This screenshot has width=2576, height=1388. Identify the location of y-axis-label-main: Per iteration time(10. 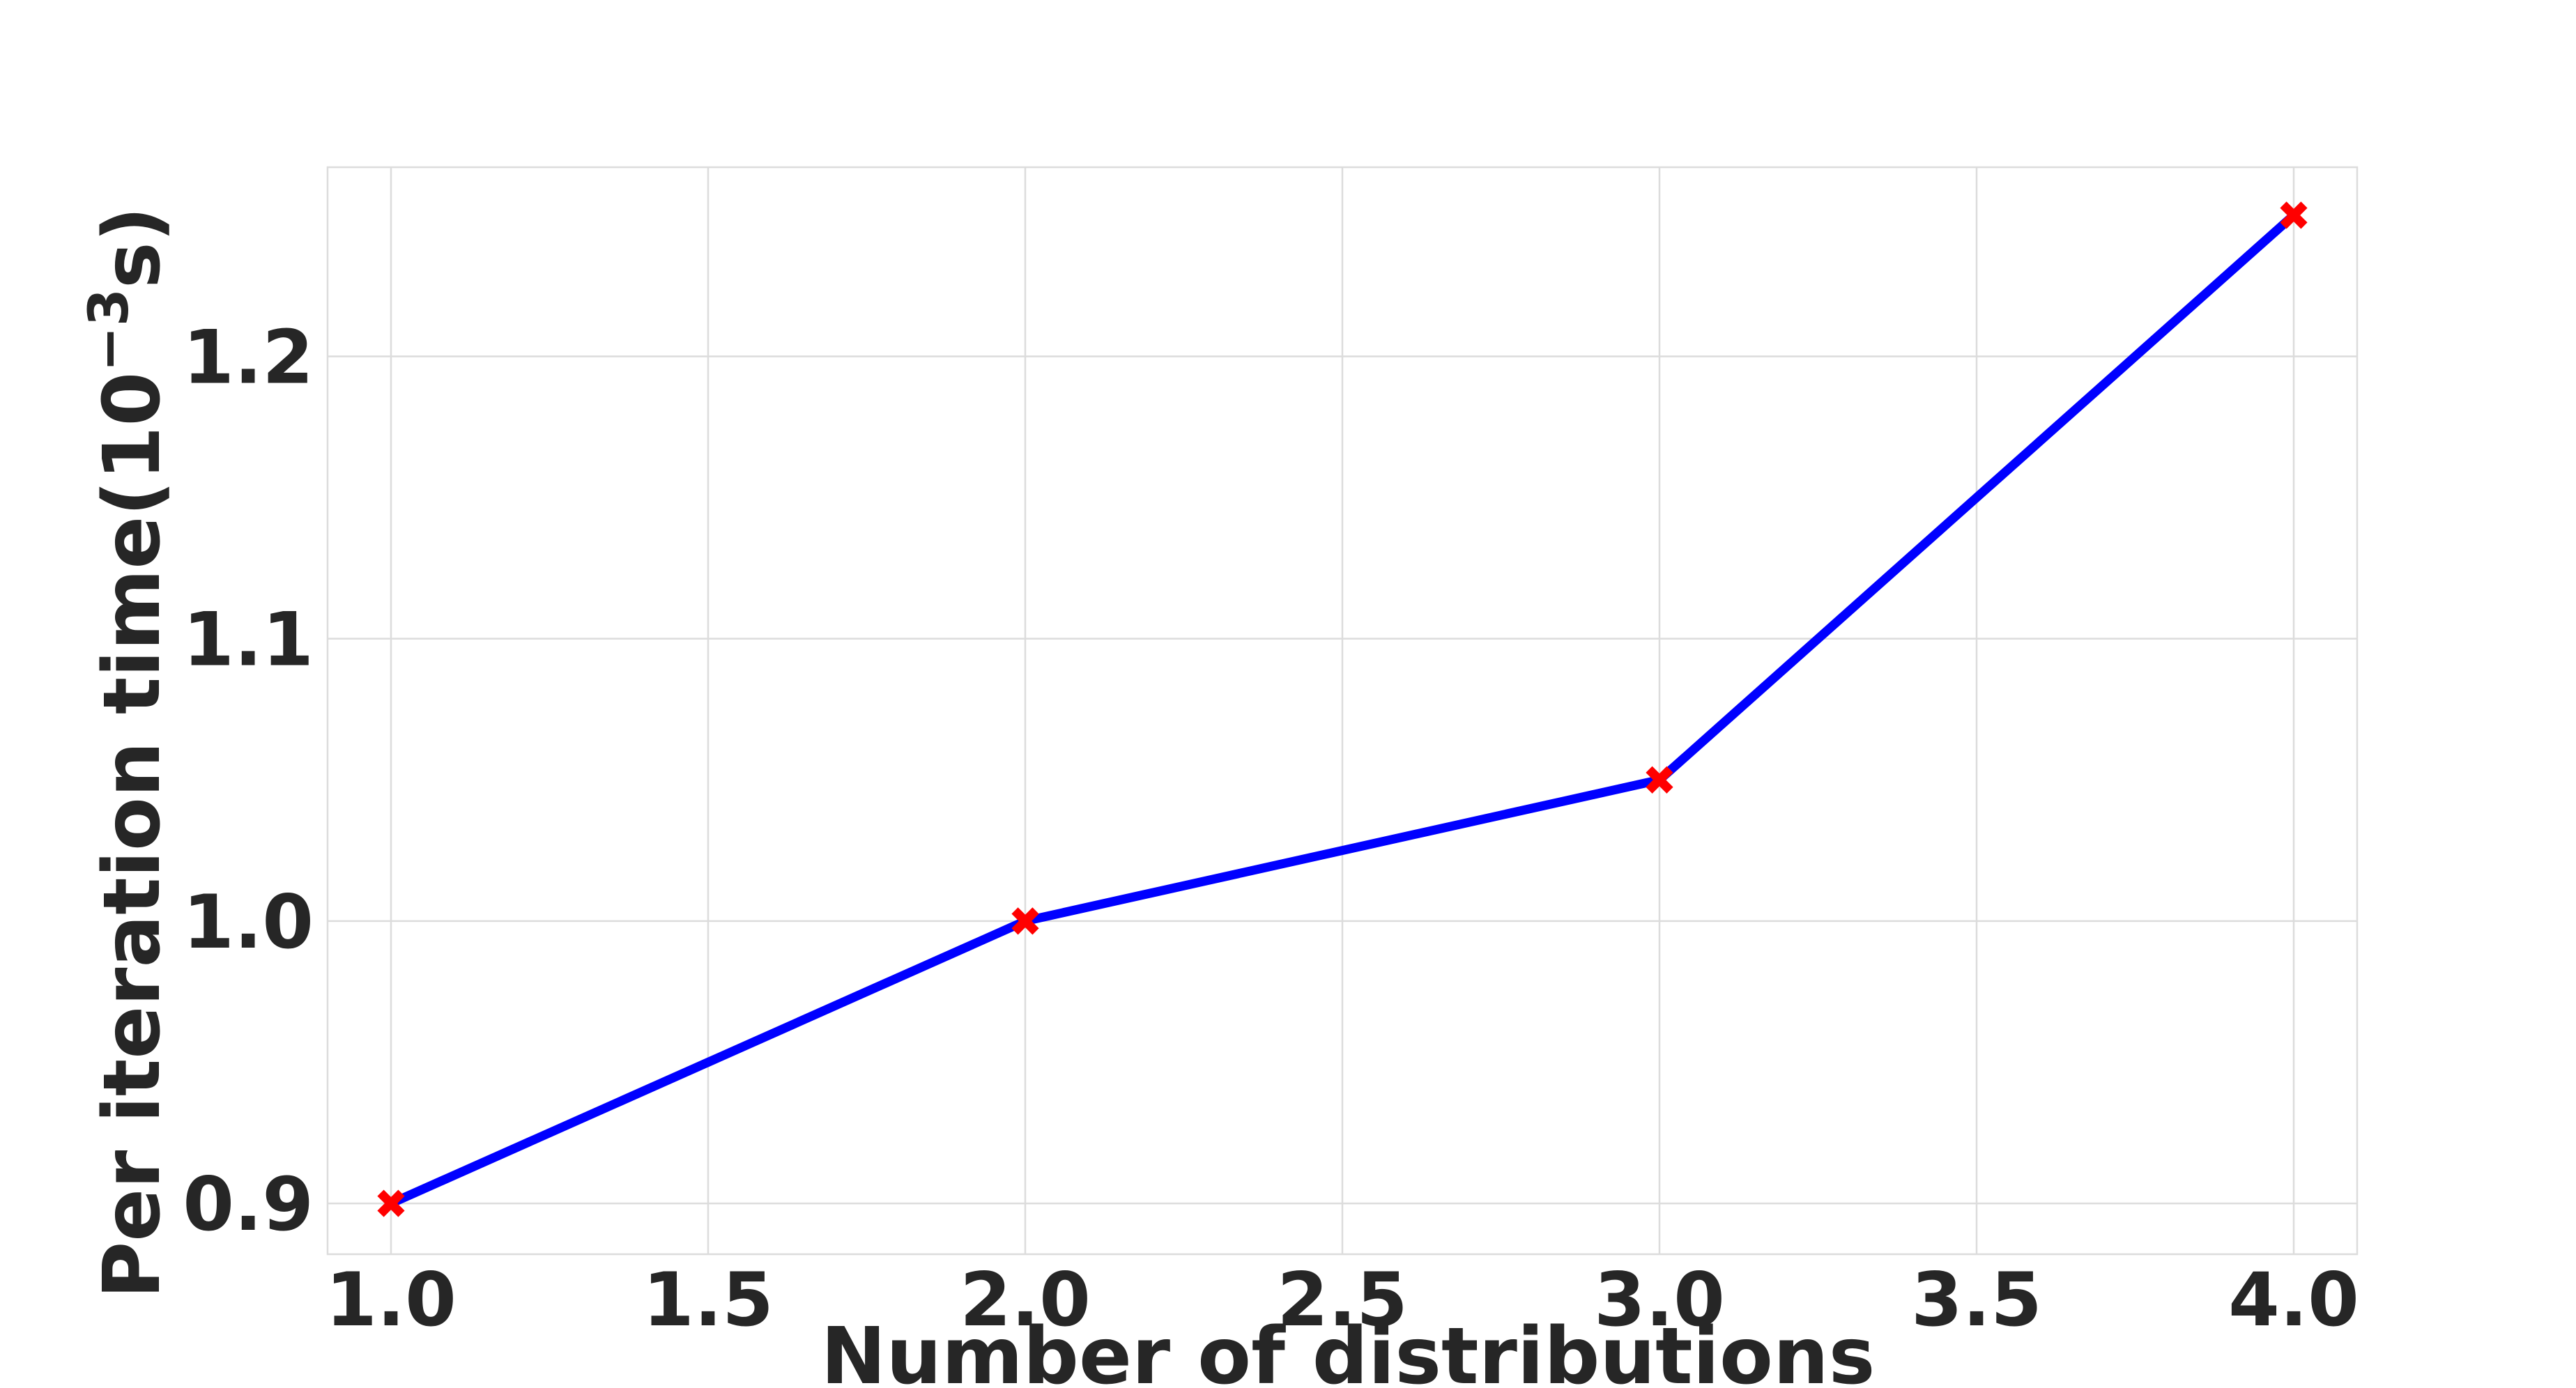
(132, 836).